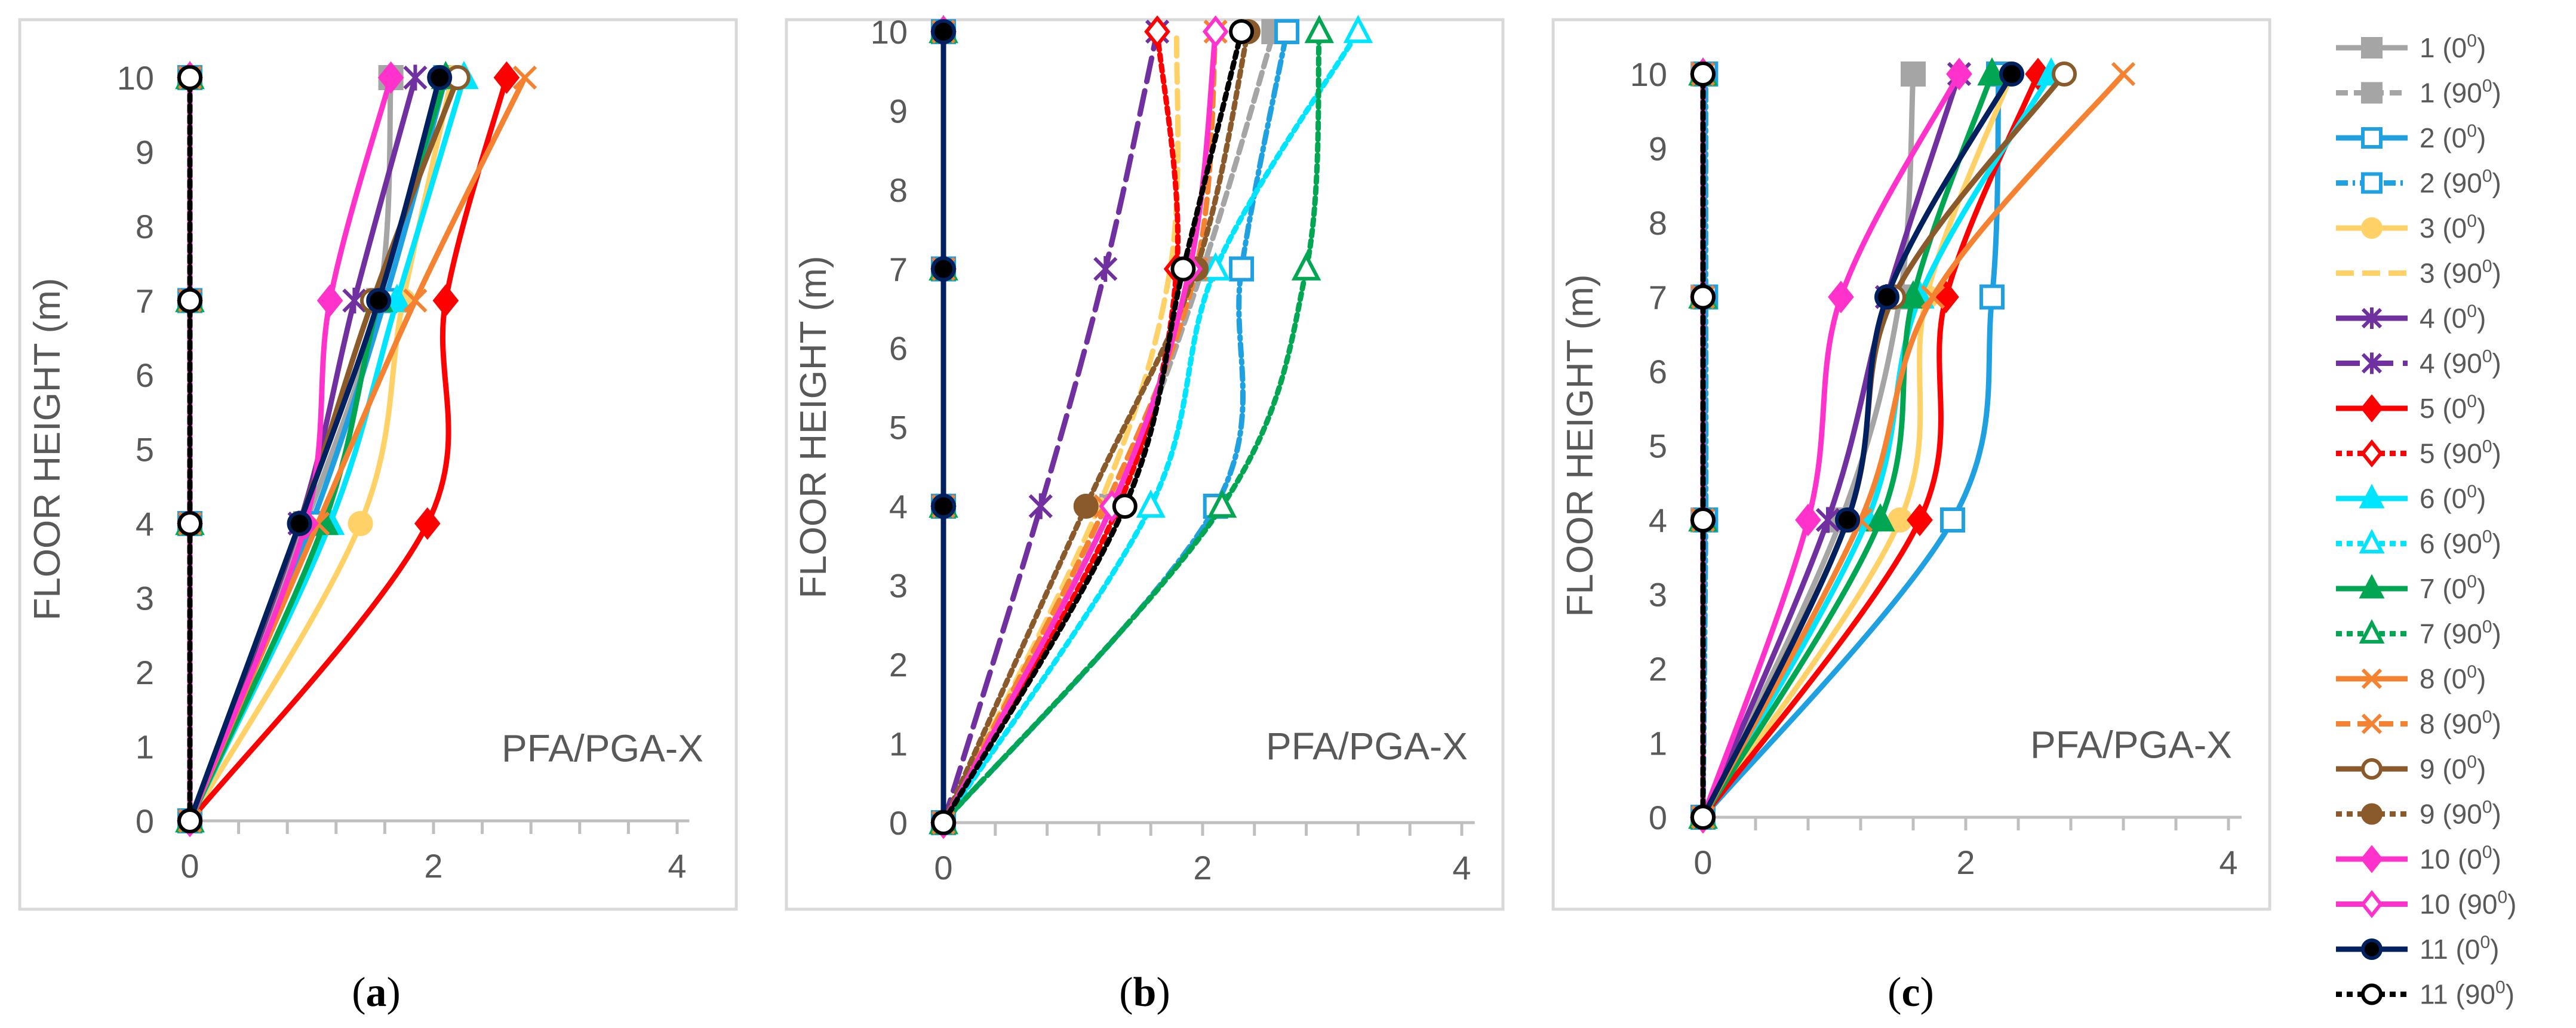  What do you see at coordinates (602, 748) in the screenshot?
I see `axis-annotation: PFA/PGA-X` at bounding box center [602, 748].